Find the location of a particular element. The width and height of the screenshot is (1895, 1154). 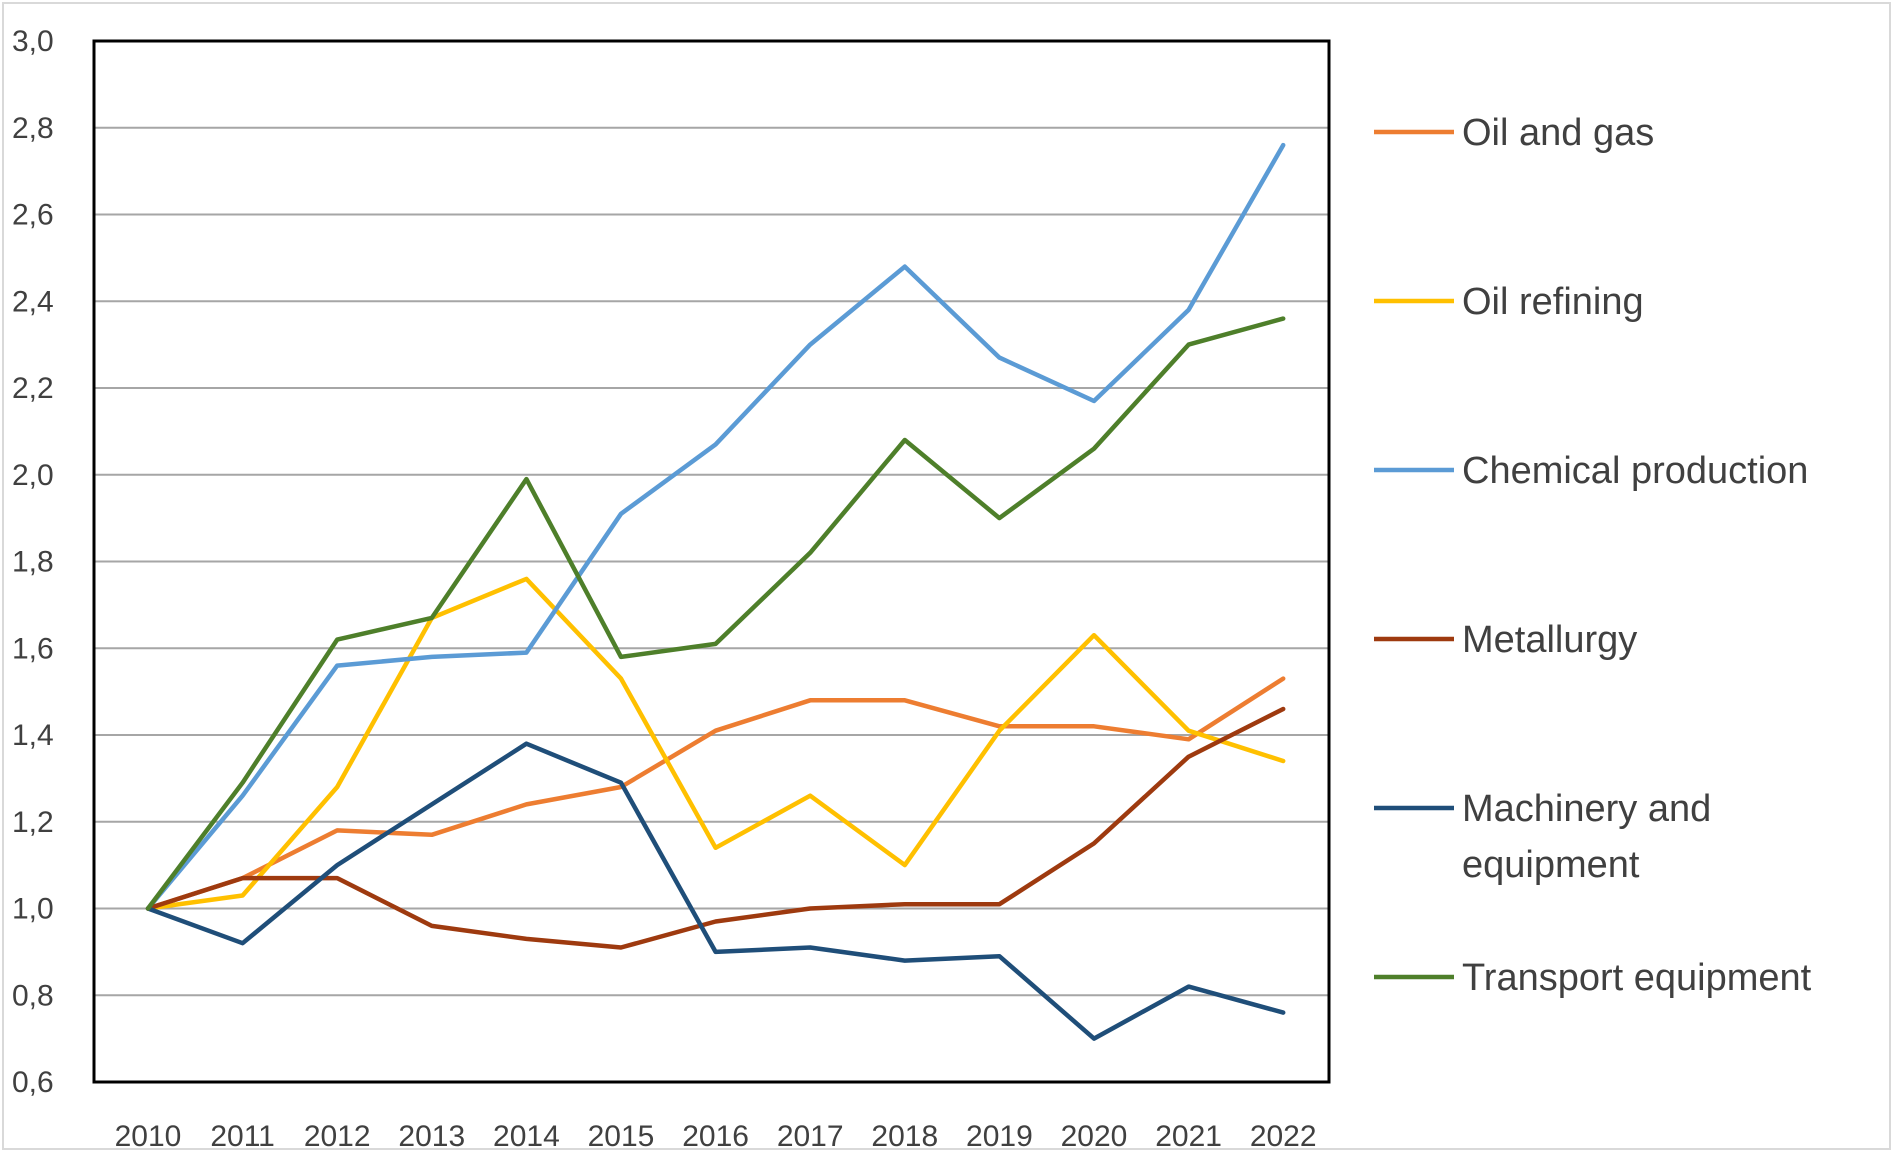

legend-label-machinery-and-equipment: equipment is located at coordinates (1551, 865).